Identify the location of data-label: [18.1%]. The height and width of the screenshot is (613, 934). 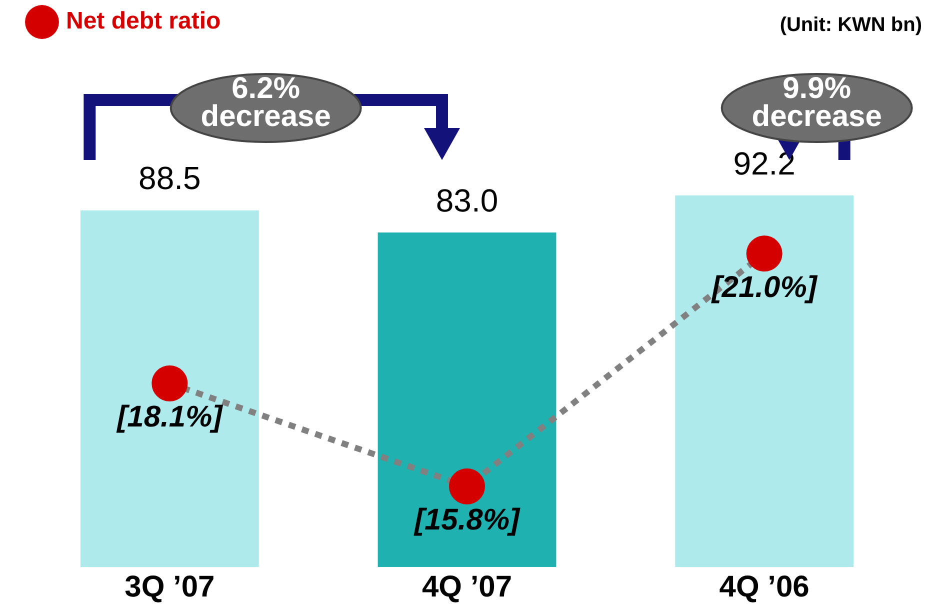
(170, 417).